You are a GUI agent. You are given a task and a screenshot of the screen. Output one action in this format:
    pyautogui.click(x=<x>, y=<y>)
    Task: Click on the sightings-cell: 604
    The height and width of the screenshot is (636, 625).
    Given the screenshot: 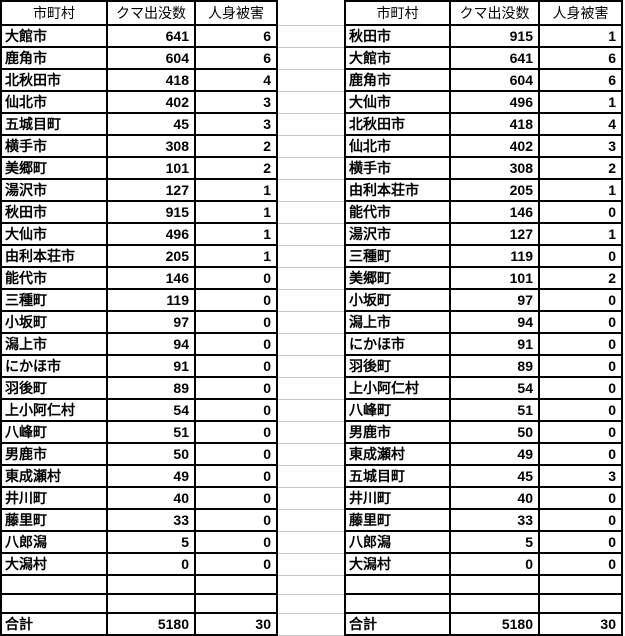 What is the action you would take?
    pyautogui.click(x=494, y=80)
    